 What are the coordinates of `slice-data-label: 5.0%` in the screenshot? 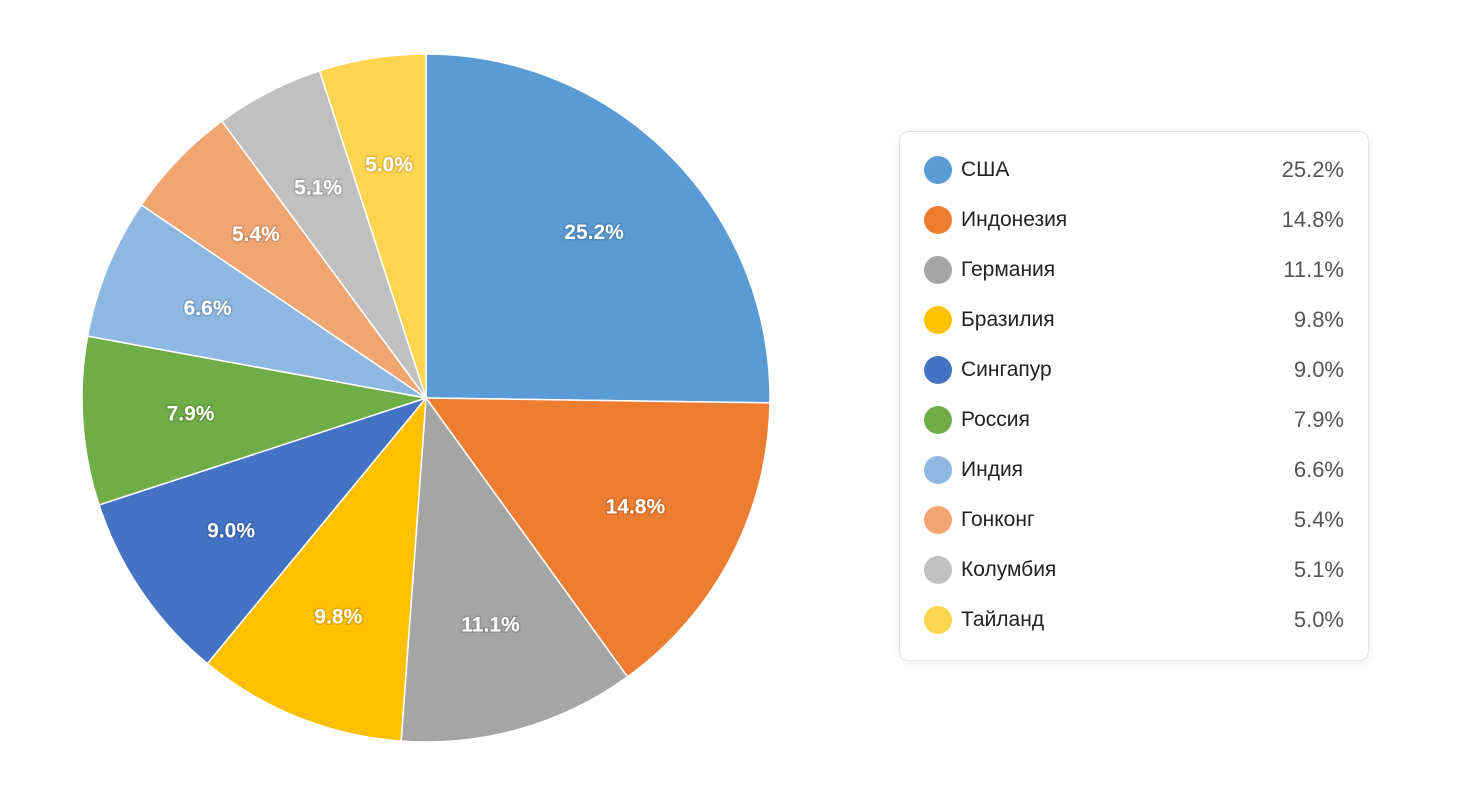 It's located at (389, 164).